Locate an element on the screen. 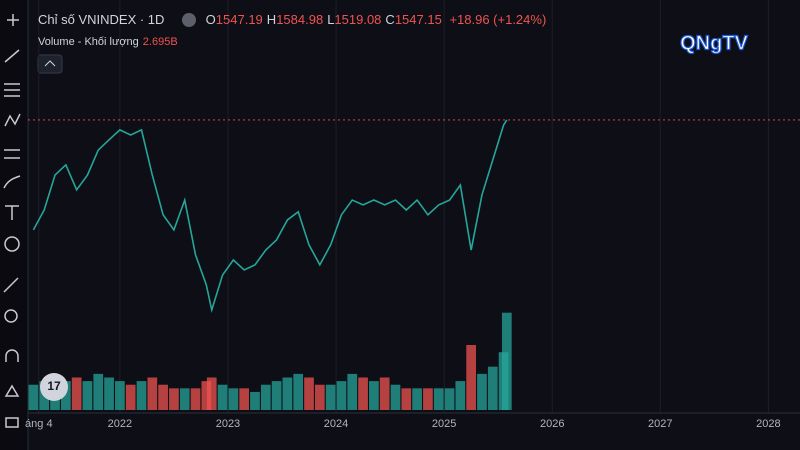 The width and height of the screenshot is (800, 450). zoom-tool is located at coordinates (11, 316).